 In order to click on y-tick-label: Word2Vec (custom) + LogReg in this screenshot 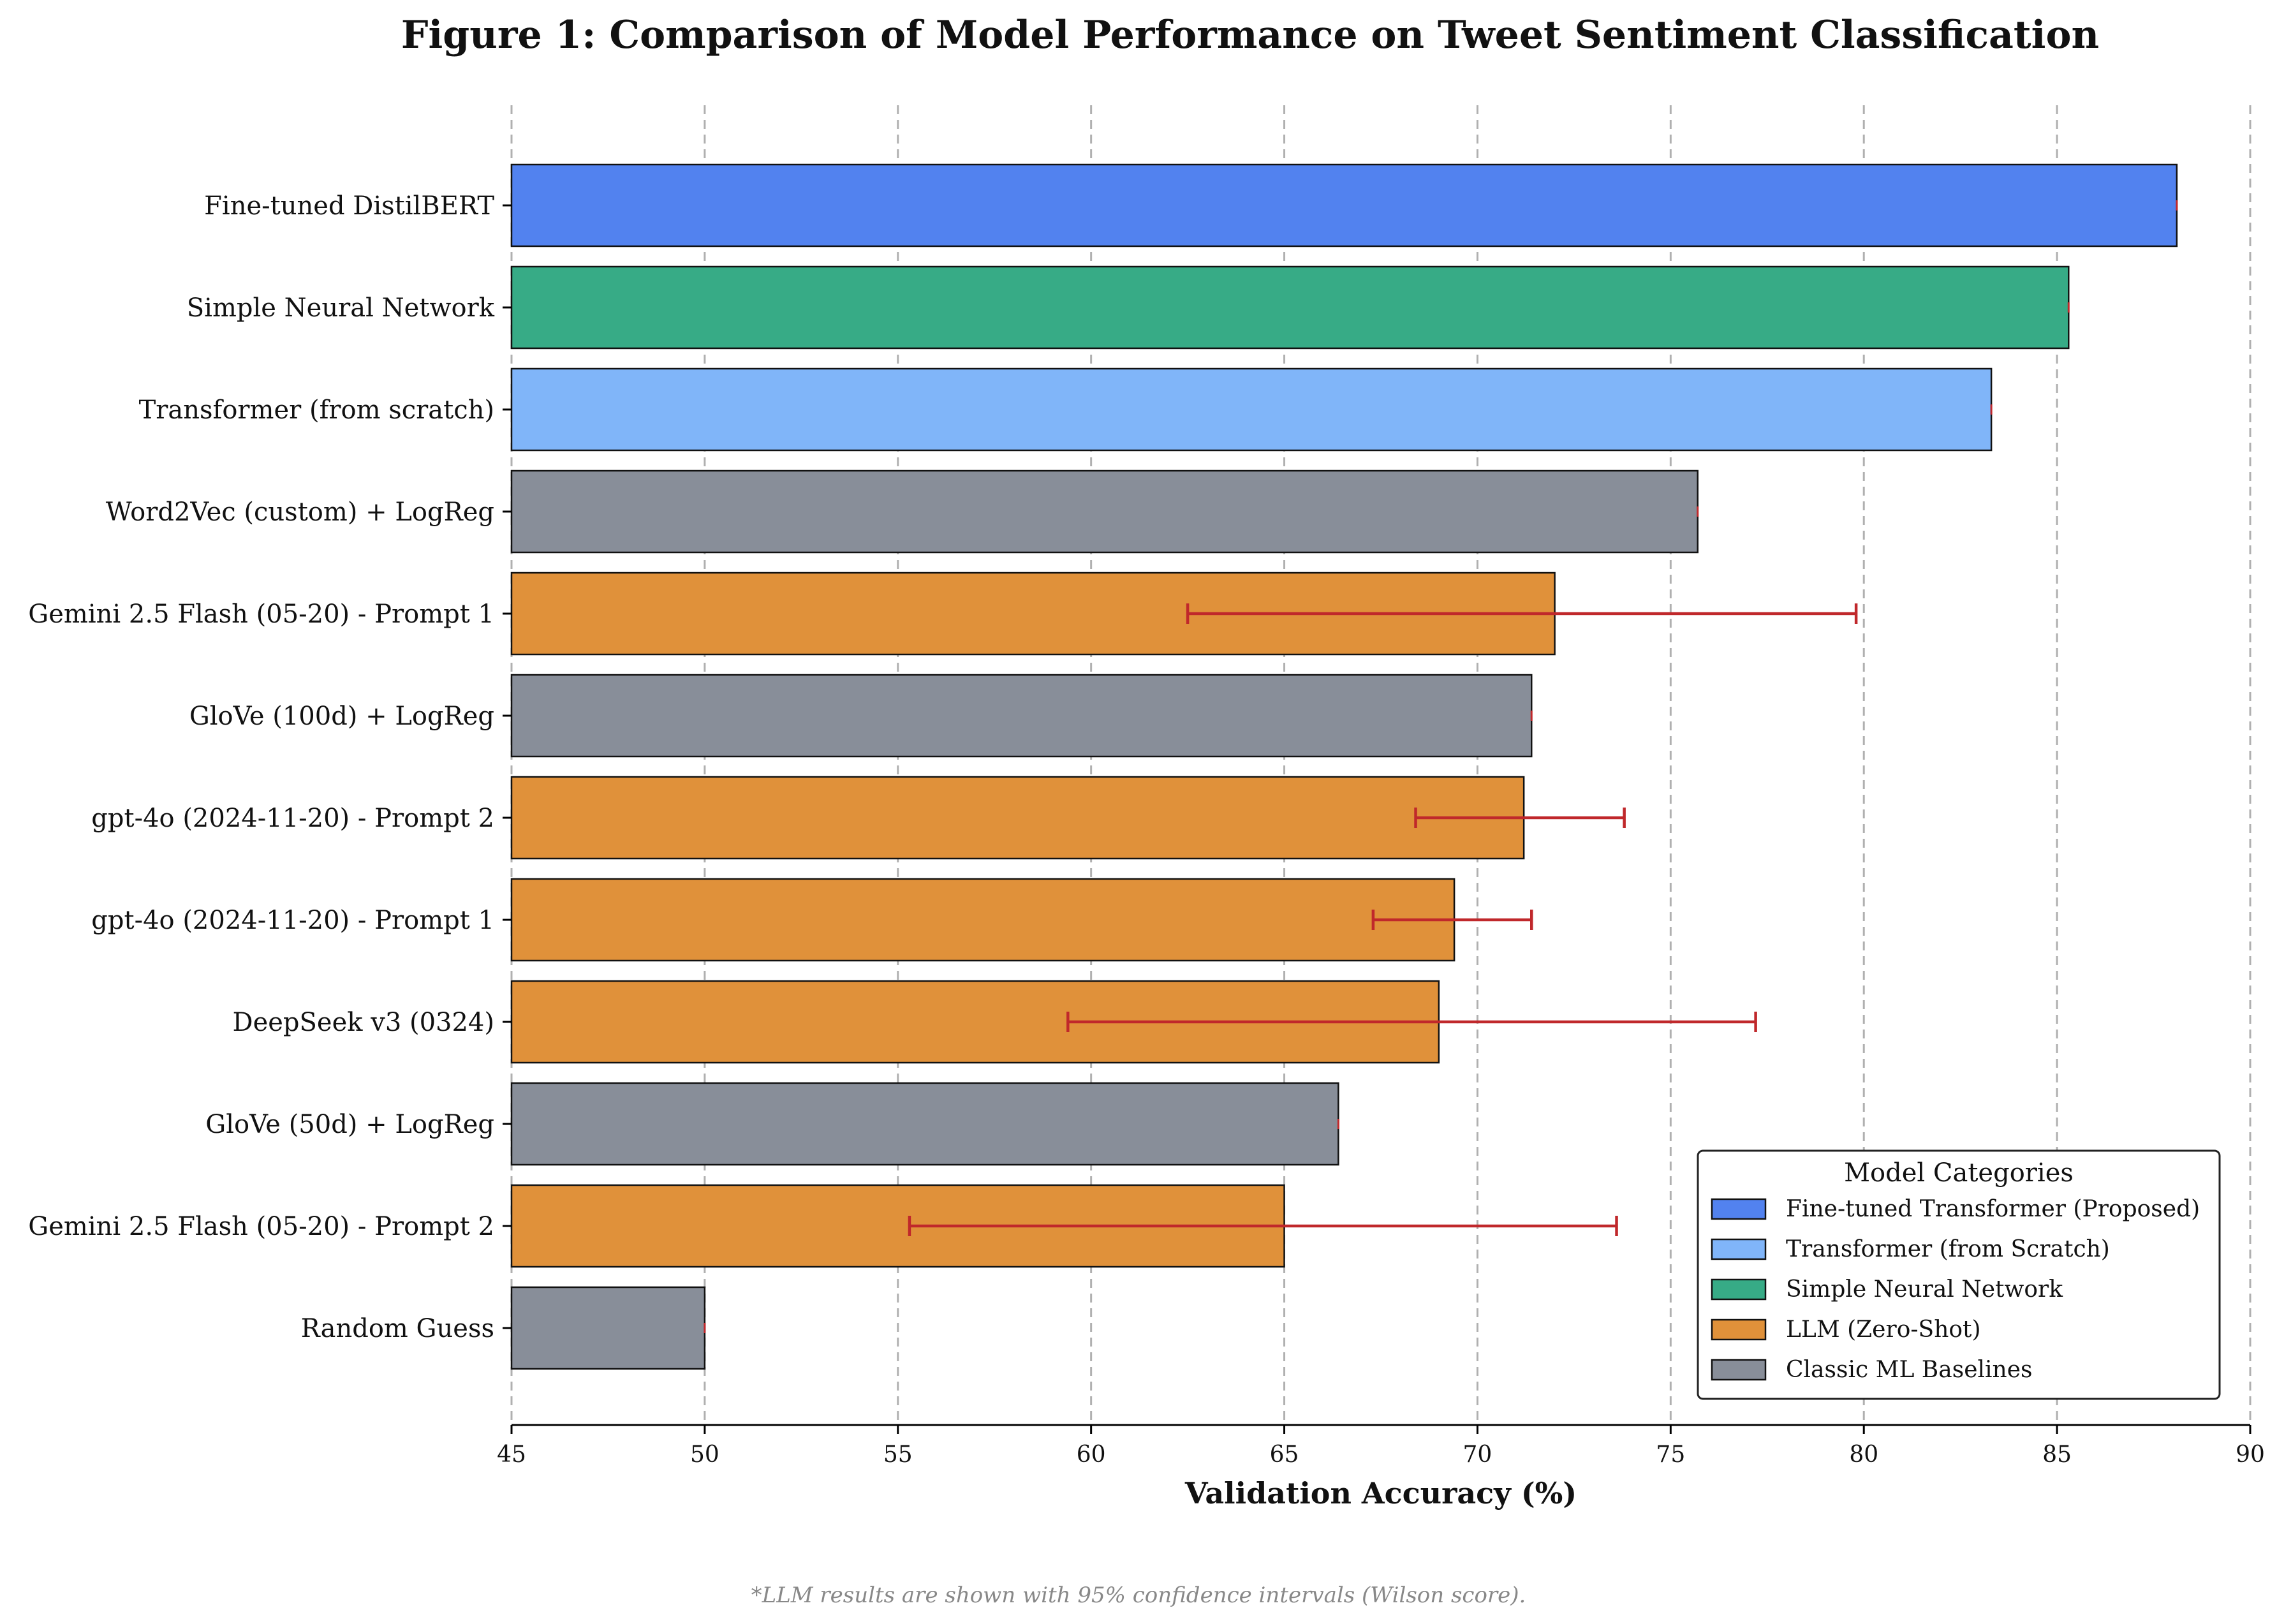, I will do `click(300, 512)`.